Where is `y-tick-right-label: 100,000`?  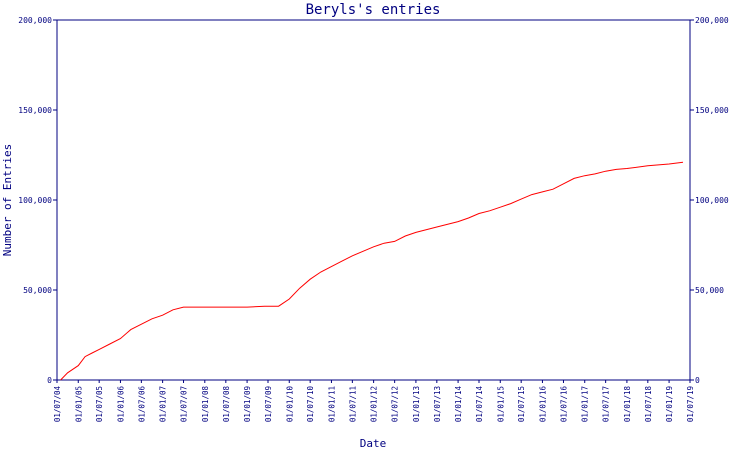
y-tick-right-label: 100,000 is located at coordinates (712, 200).